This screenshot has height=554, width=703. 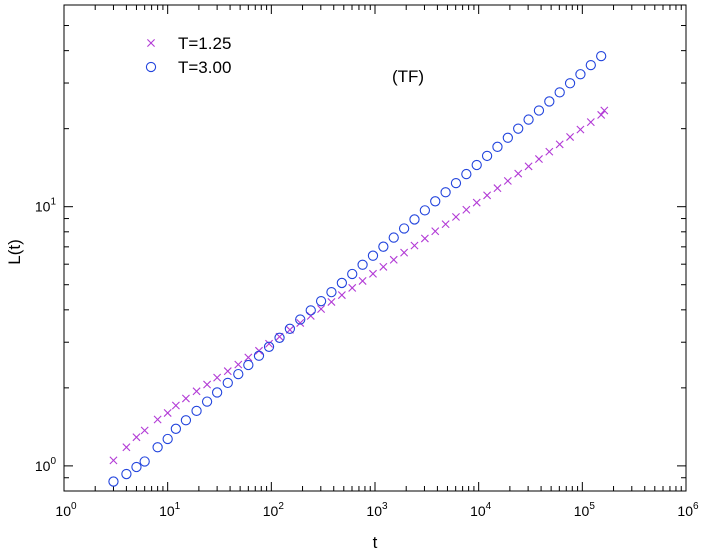 What do you see at coordinates (204, 43) in the screenshot?
I see `legend-label: T=1.25` at bounding box center [204, 43].